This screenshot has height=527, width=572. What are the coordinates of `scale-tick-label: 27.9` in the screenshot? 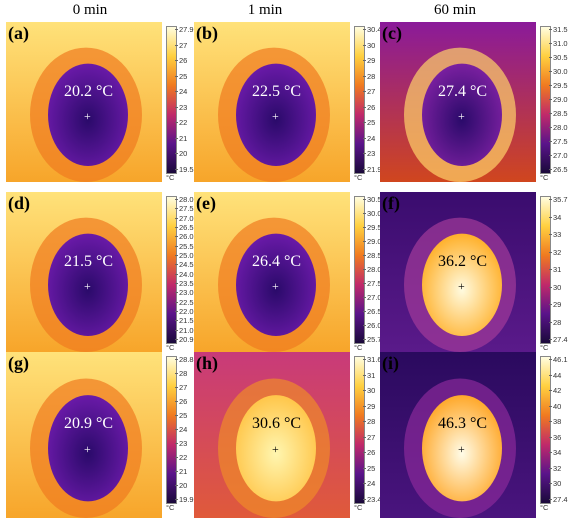 It's located at (186, 29).